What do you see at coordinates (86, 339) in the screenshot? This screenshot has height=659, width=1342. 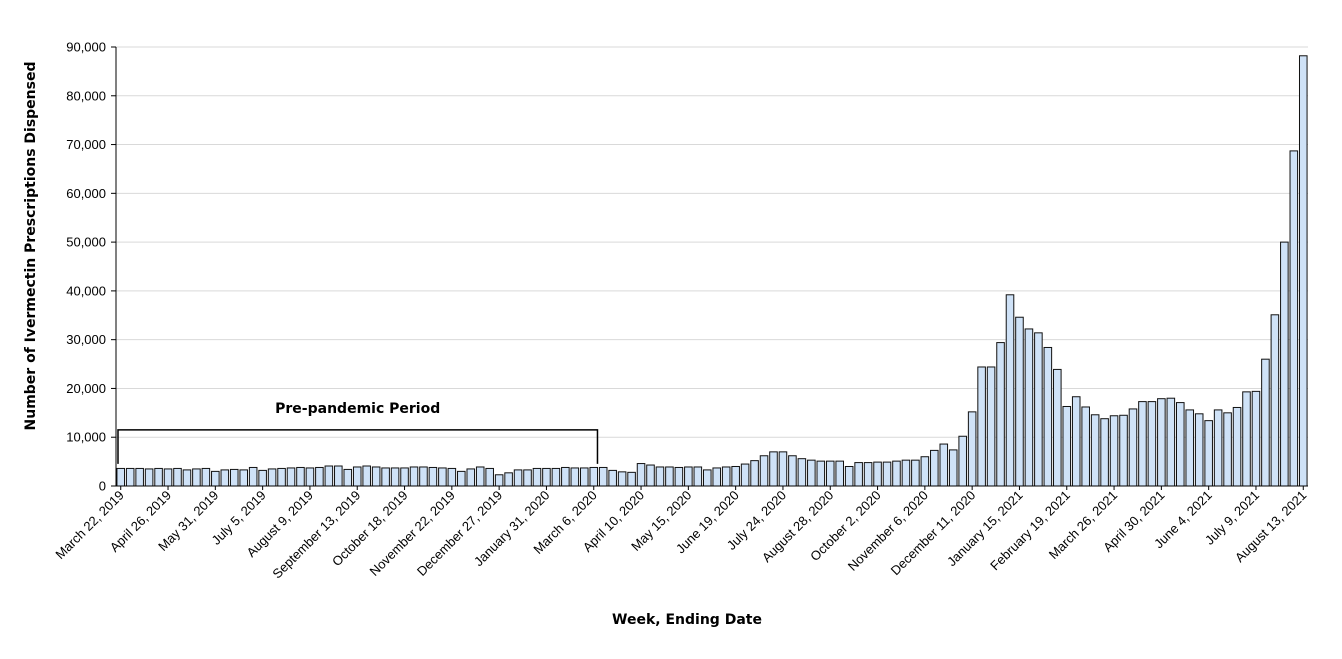 I see `y-tick-label: 30,000` at bounding box center [86, 339].